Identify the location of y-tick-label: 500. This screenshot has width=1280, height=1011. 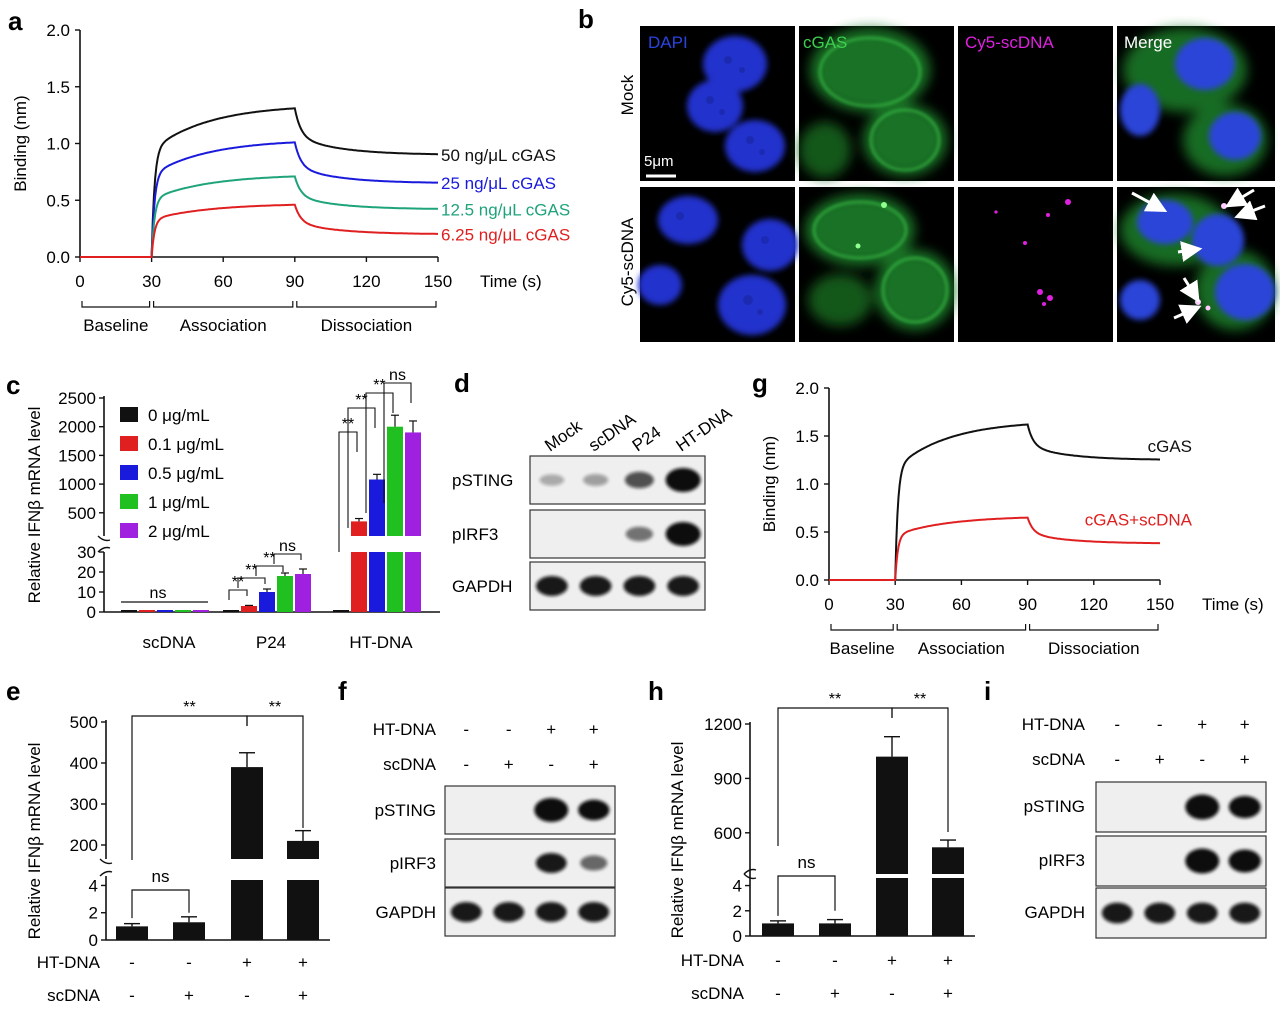
(82, 513).